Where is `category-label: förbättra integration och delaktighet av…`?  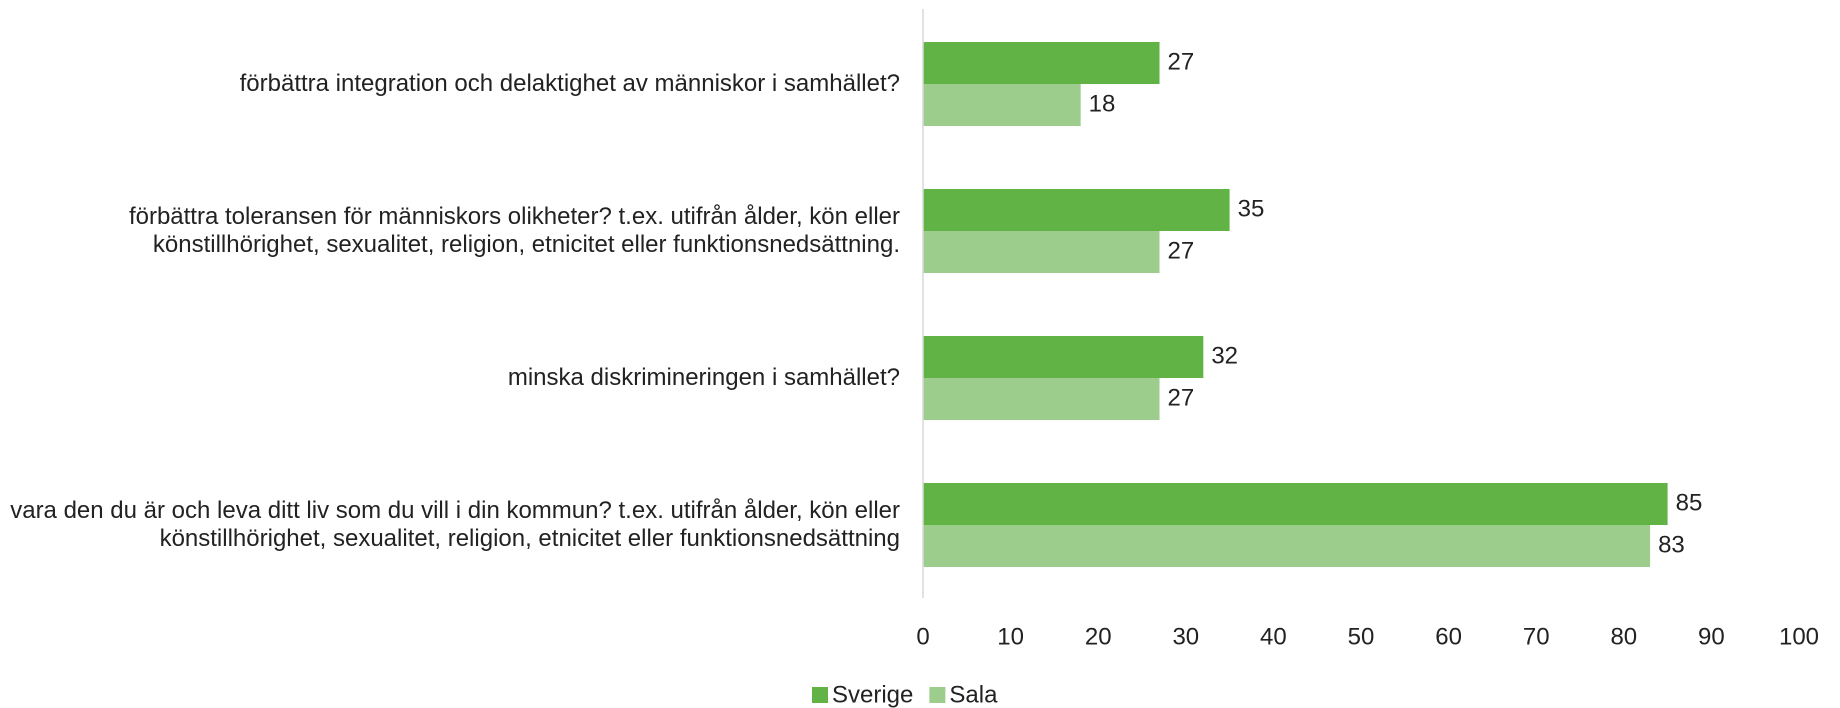
category-label: förbättra integration och delaktighet av… is located at coordinates (569, 83).